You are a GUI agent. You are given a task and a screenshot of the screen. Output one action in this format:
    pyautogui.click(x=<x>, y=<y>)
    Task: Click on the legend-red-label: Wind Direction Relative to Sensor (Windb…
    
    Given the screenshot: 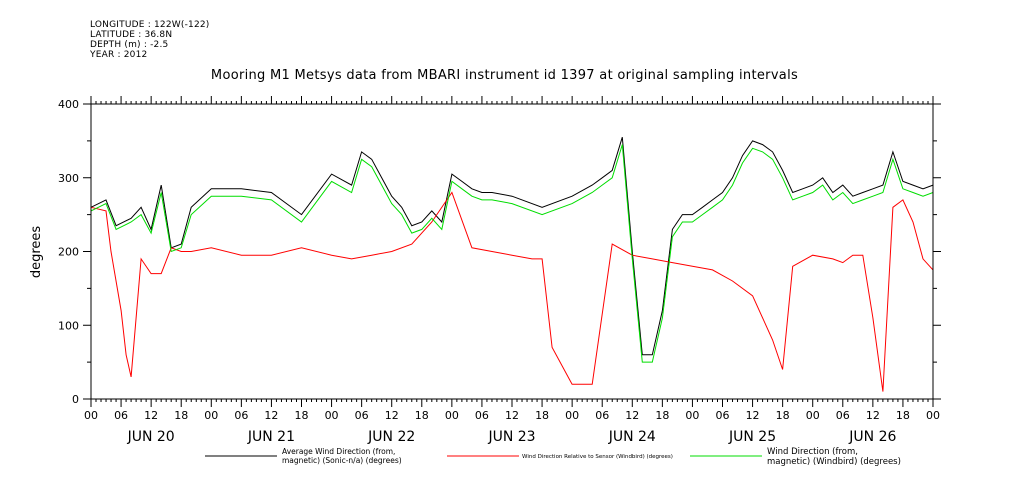 What is the action you would take?
    pyautogui.click(x=597, y=457)
    